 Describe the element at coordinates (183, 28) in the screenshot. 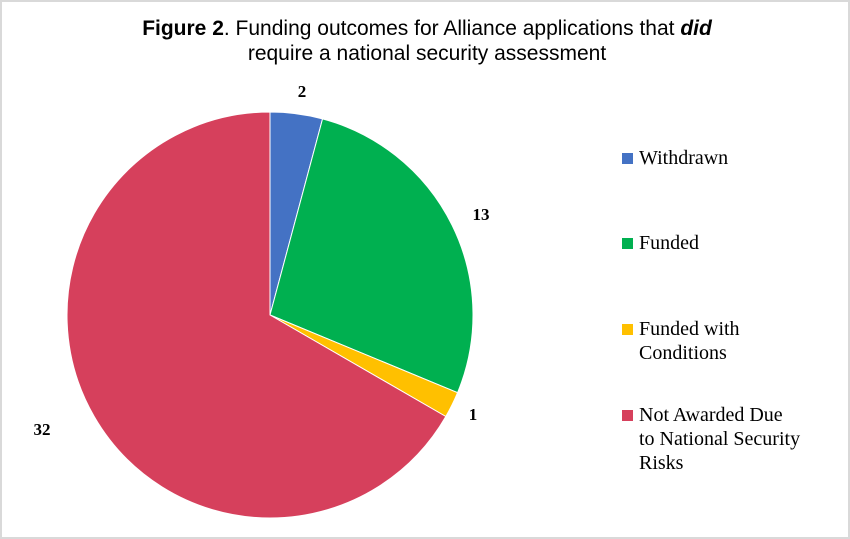

I see `figure-number: Figure 2` at that location.